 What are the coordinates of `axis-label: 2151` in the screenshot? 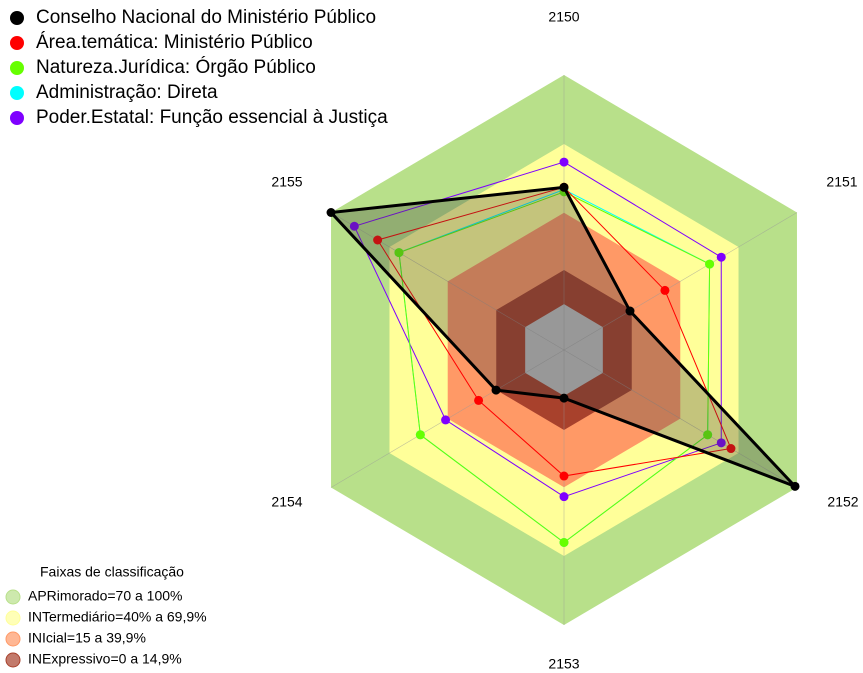 It's located at (841, 182).